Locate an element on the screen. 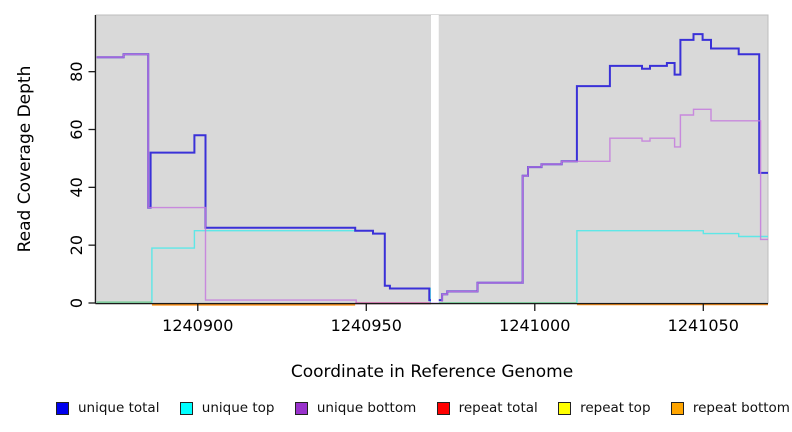 Image resolution: width=792 pixels, height=432 pixels. x-tick-label: 1241050 is located at coordinates (703, 325).